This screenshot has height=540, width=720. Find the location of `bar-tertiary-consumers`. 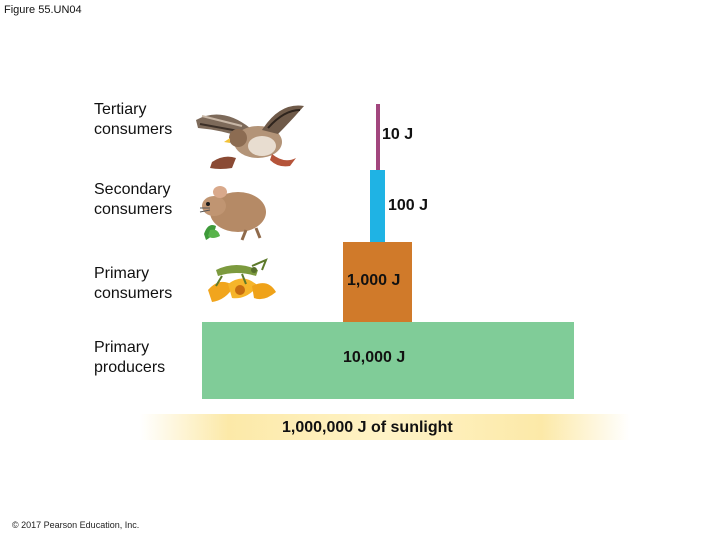

bar-tertiary-consumers is located at coordinates (378, 137).